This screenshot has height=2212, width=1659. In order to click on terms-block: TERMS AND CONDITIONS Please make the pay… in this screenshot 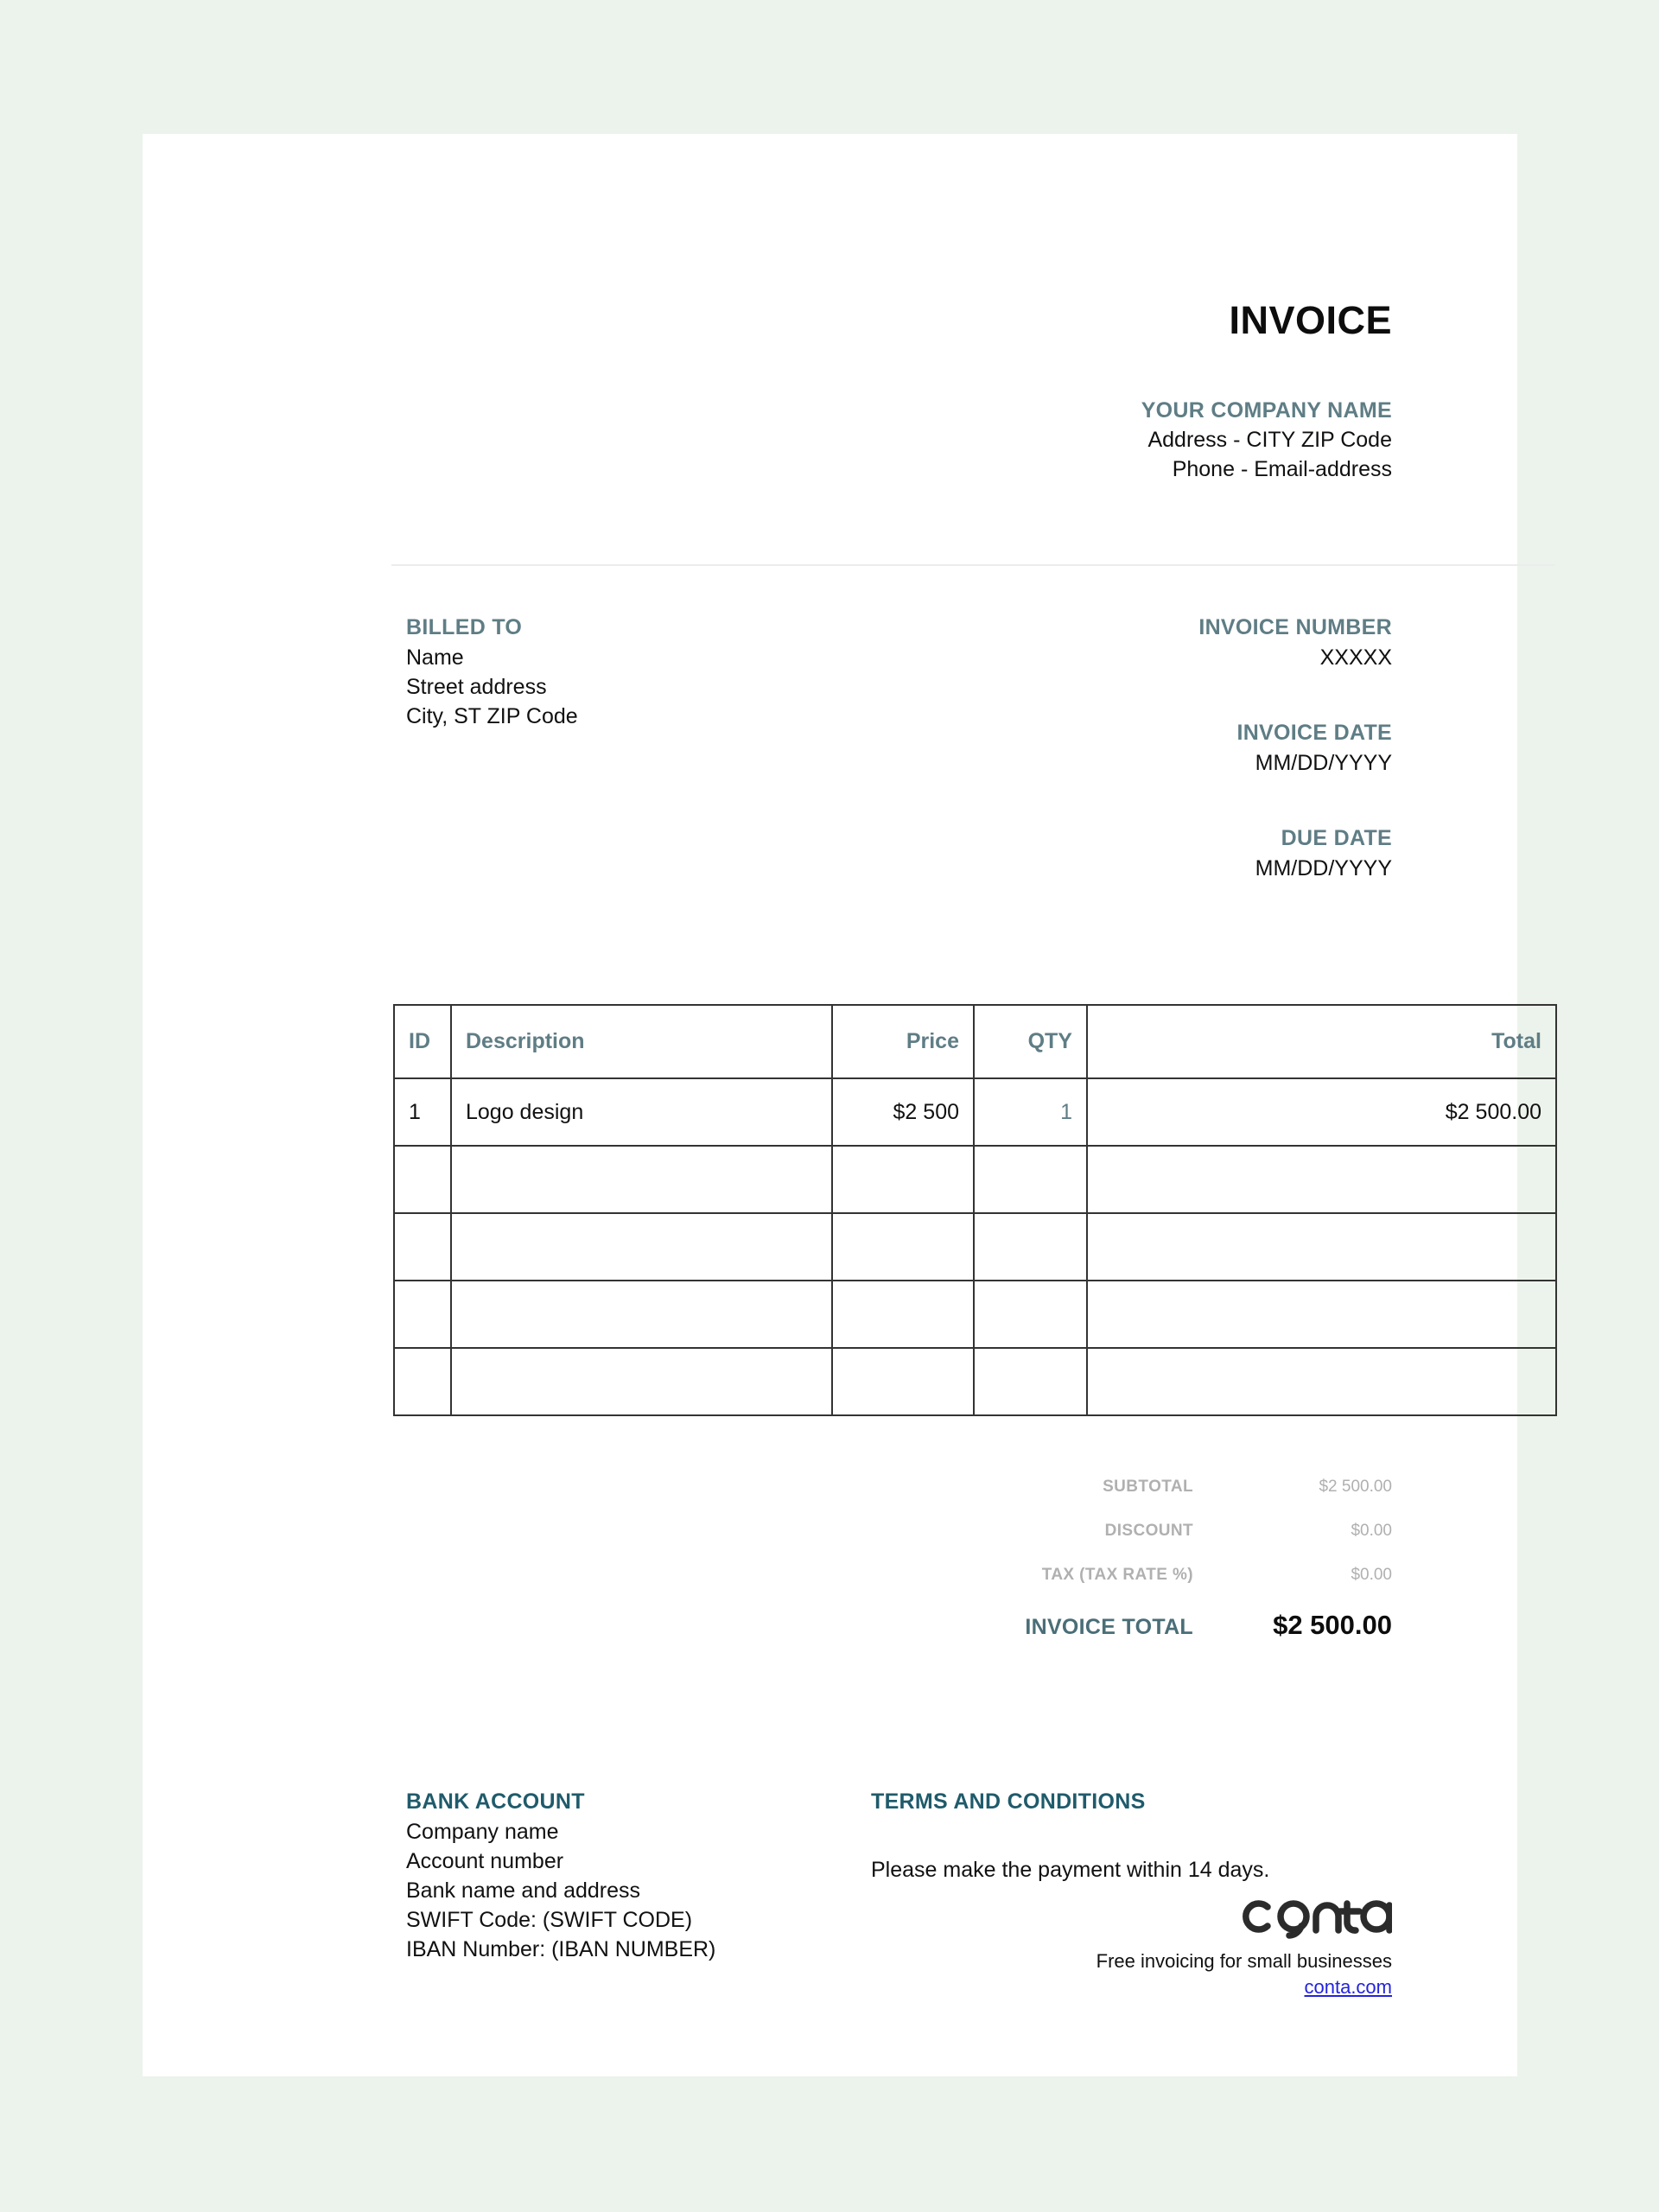, I will do `click(1070, 1835)`.